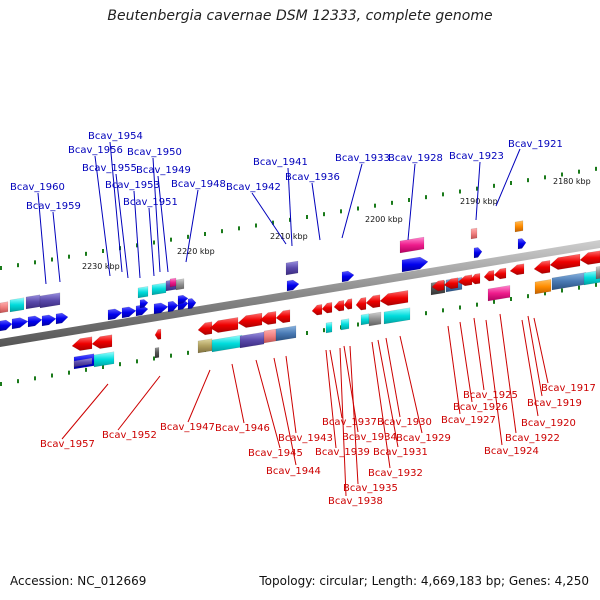 The image size is (600, 600). Describe the element at coordinates (568, 388) in the screenshot. I see `gene-label-bcav-1917: Bcav_1917` at that location.